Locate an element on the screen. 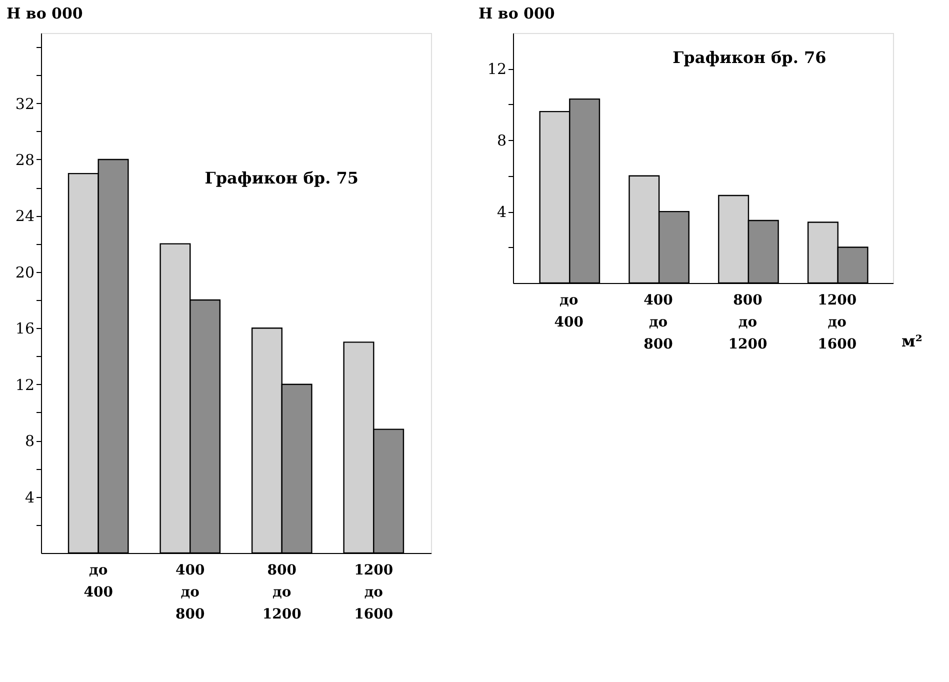 The image size is (949, 682). y-tick-label: 32 is located at coordinates (24, 103).